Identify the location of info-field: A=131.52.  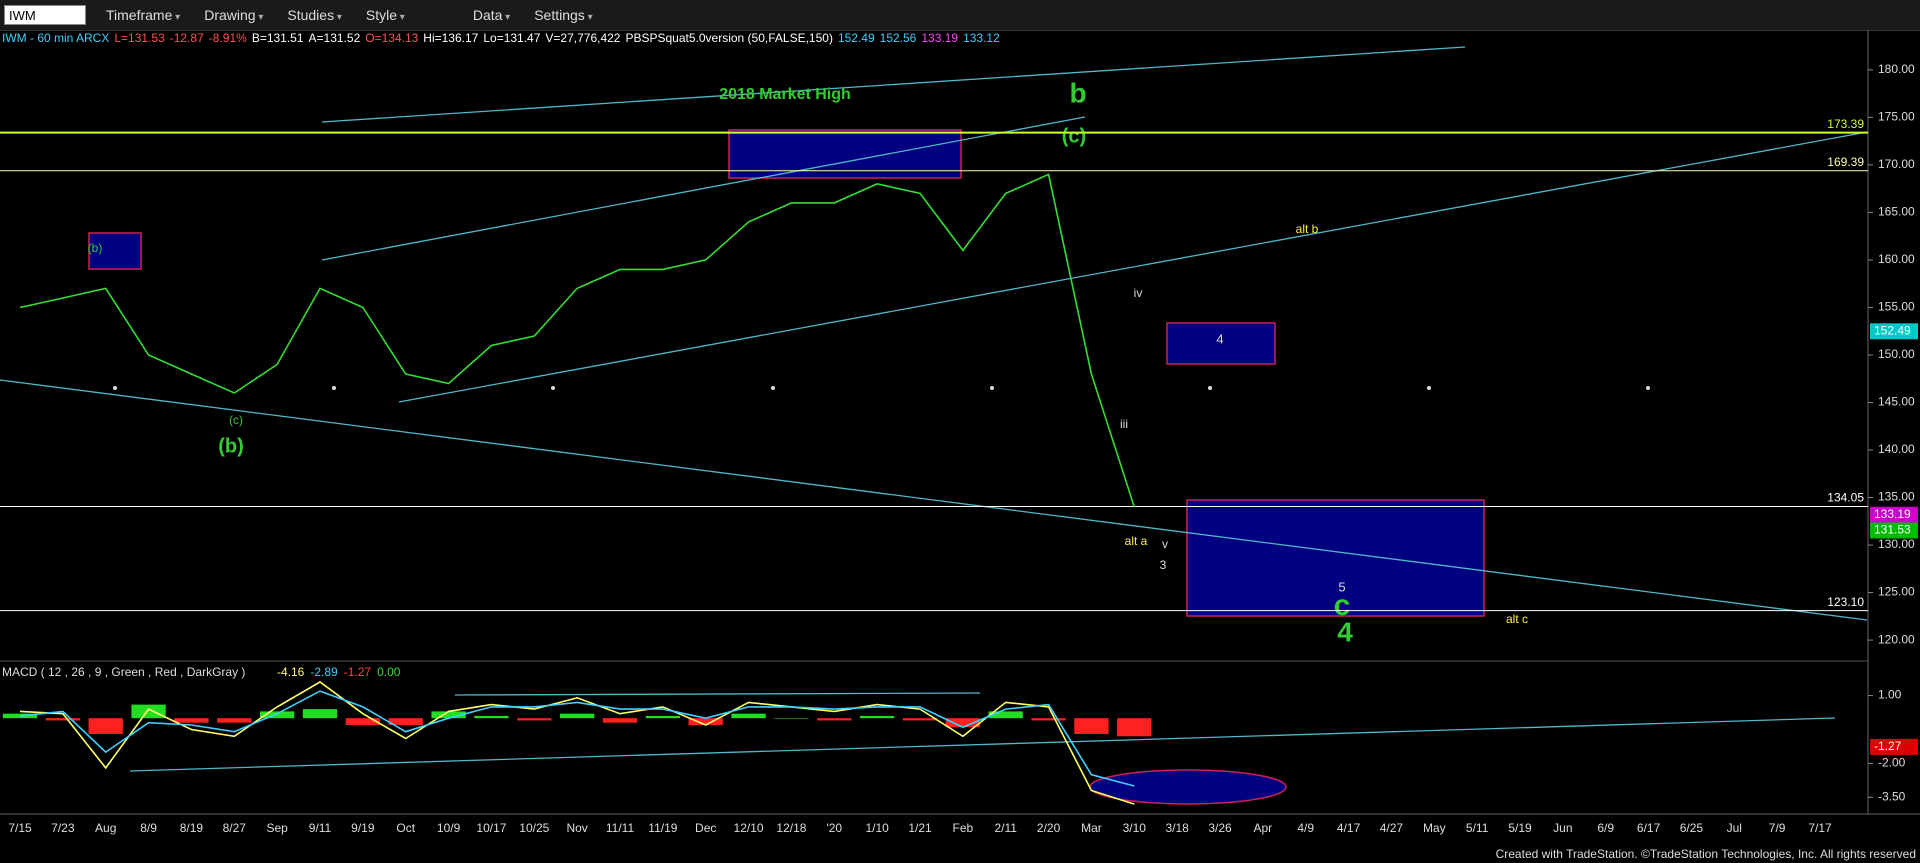
(334, 38).